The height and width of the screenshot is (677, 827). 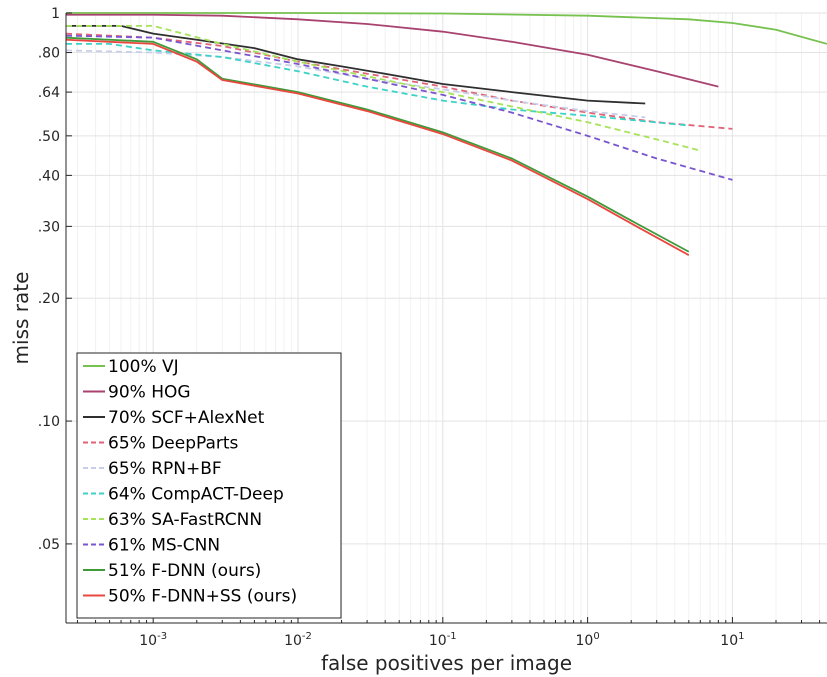 I want to click on legend-entry-2: 70% SCF+AlexNet, so click(x=186, y=418).